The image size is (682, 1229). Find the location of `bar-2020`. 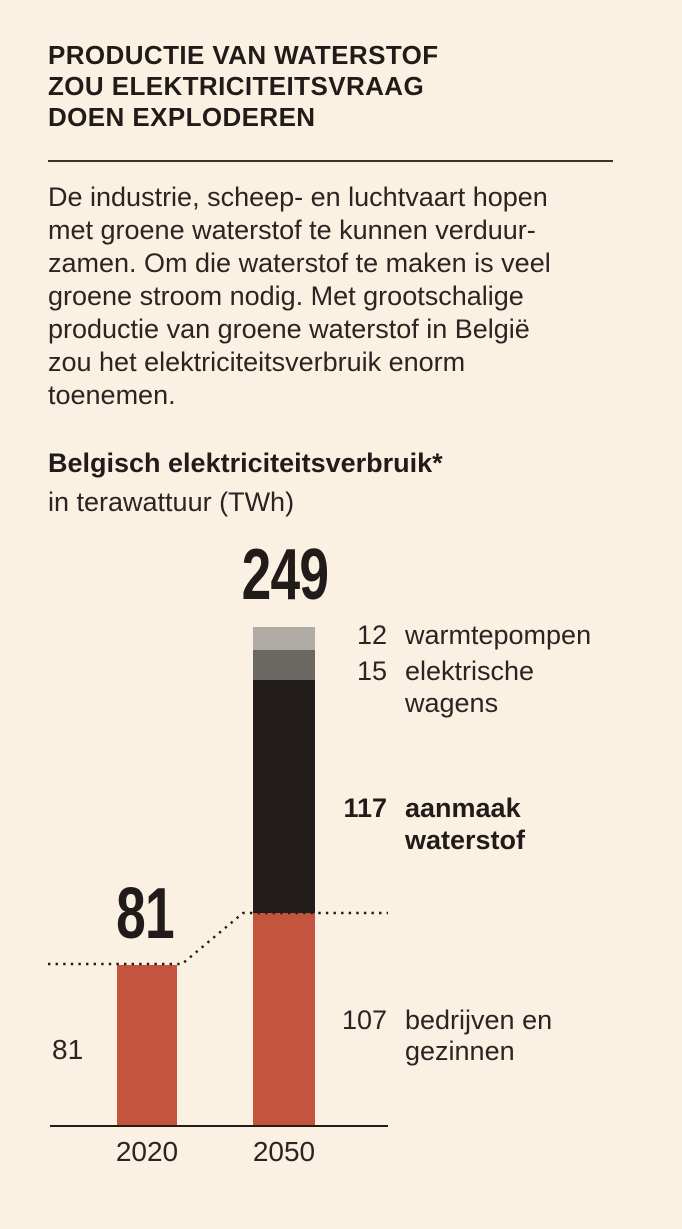

bar-2020 is located at coordinates (147, 1045).